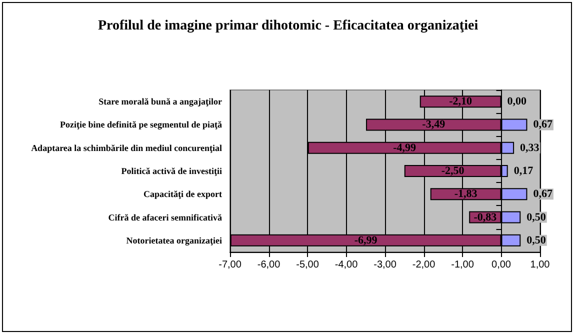 The width and height of the screenshot is (576, 336). What do you see at coordinates (165, 217) in the screenshot?
I see `y-tick-label: Cifră de afaceri semnificativă` at bounding box center [165, 217].